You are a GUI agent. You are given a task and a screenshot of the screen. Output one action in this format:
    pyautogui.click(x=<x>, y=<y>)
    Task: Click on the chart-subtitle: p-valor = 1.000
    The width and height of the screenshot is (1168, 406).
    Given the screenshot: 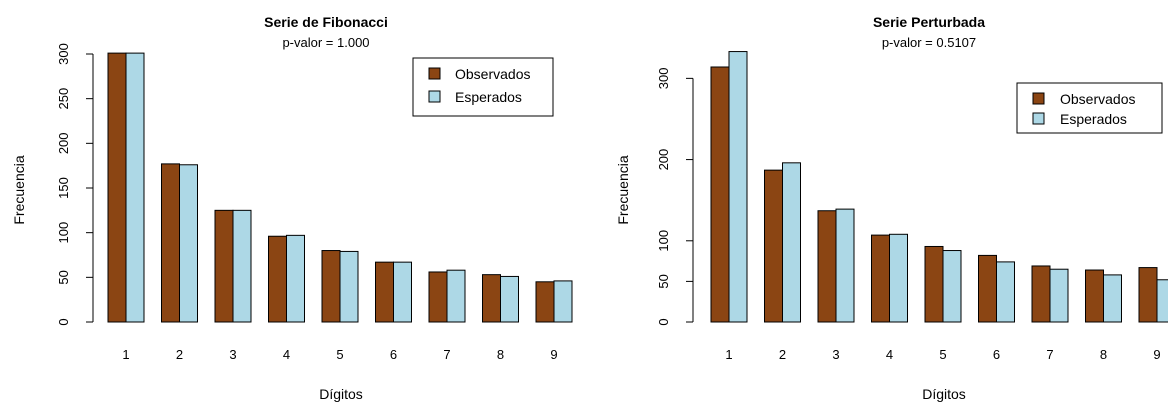 What is the action you would take?
    pyautogui.click(x=325, y=42)
    